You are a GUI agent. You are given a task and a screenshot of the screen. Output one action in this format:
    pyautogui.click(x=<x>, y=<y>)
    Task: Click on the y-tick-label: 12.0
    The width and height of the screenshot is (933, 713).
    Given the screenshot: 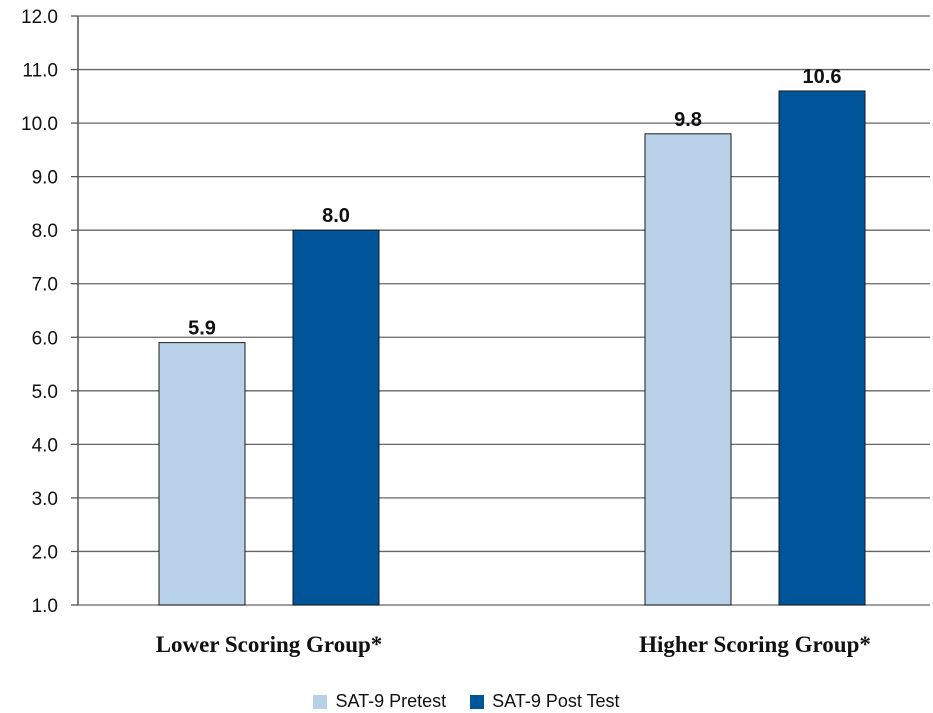 What is the action you would take?
    pyautogui.click(x=39, y=17)
    